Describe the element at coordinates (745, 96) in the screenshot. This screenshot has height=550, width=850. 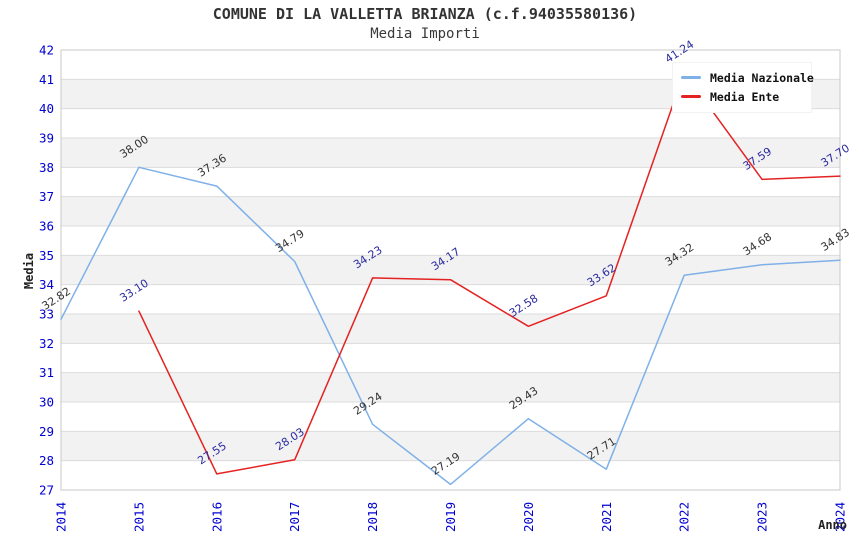
I see `legend-label: Media Ente` at that location.